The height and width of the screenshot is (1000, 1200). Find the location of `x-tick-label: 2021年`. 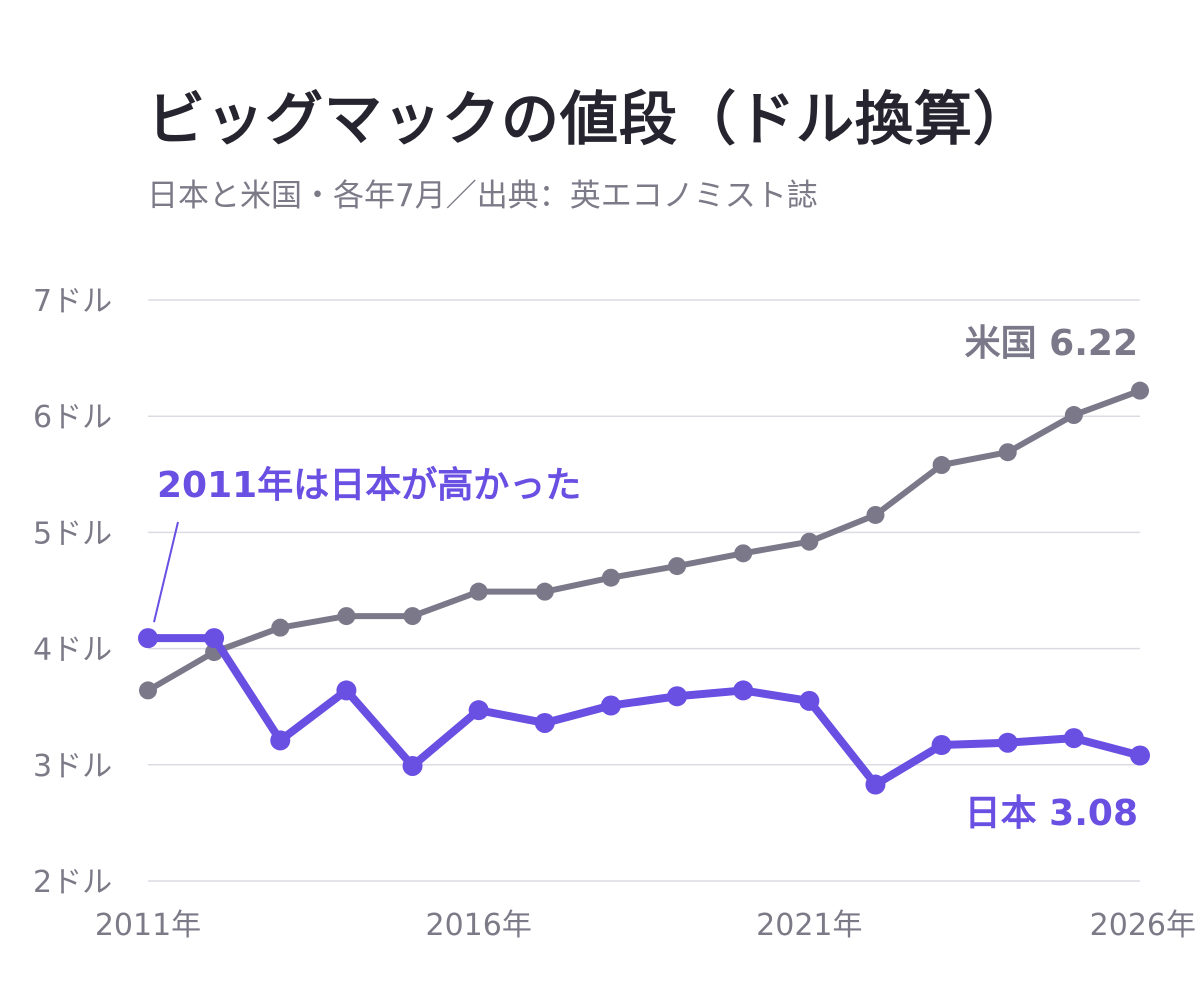

x-tick-label: 2021年 is located at coordinates (809, 925).